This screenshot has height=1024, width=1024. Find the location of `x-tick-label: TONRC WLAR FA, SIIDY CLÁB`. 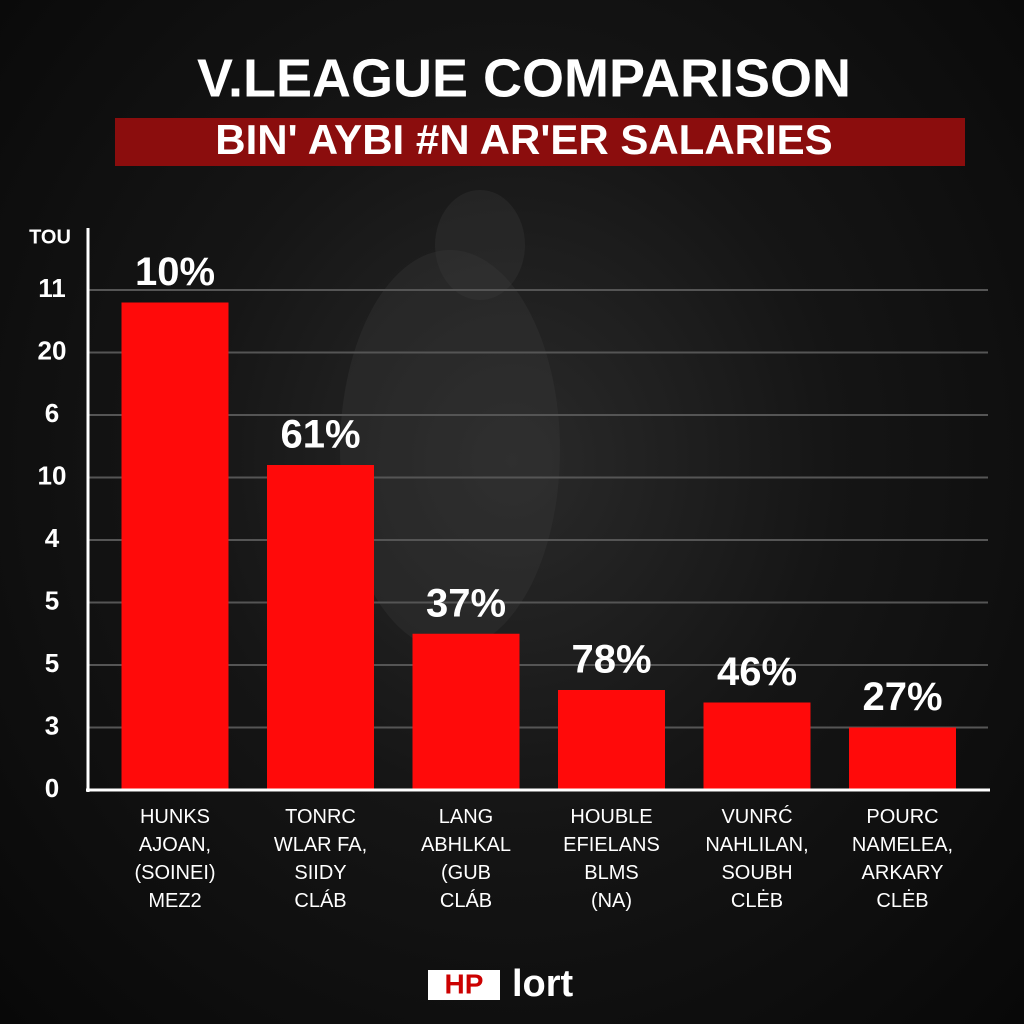

x-tick-label: TONRC WLAR FA, SIIDY CLÁB is located at coordinates (320, 859).